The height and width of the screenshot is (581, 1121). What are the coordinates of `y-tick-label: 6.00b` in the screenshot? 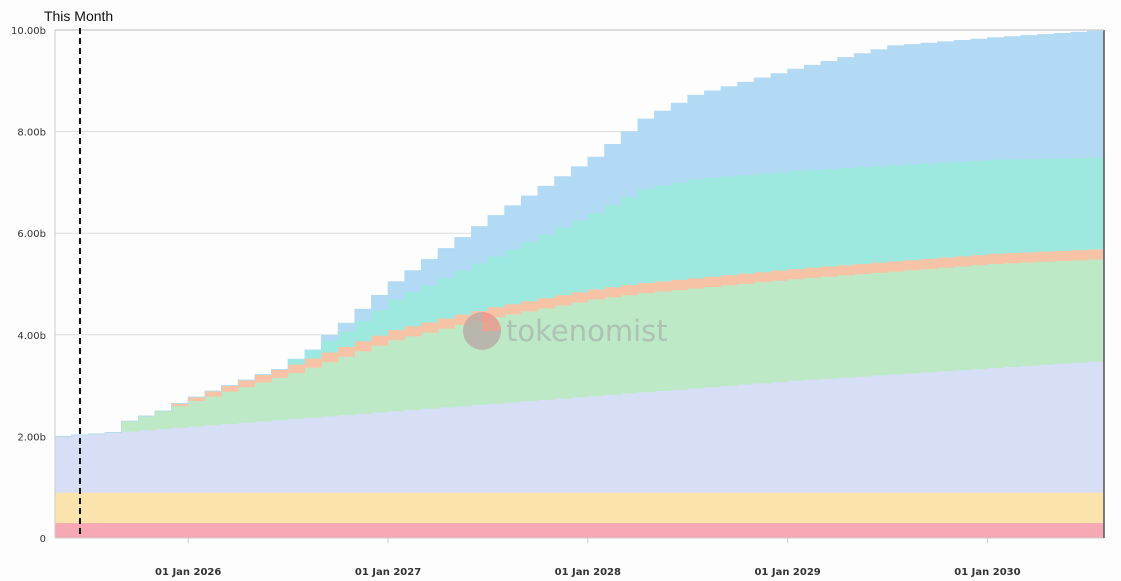 It's located at (31, 234).